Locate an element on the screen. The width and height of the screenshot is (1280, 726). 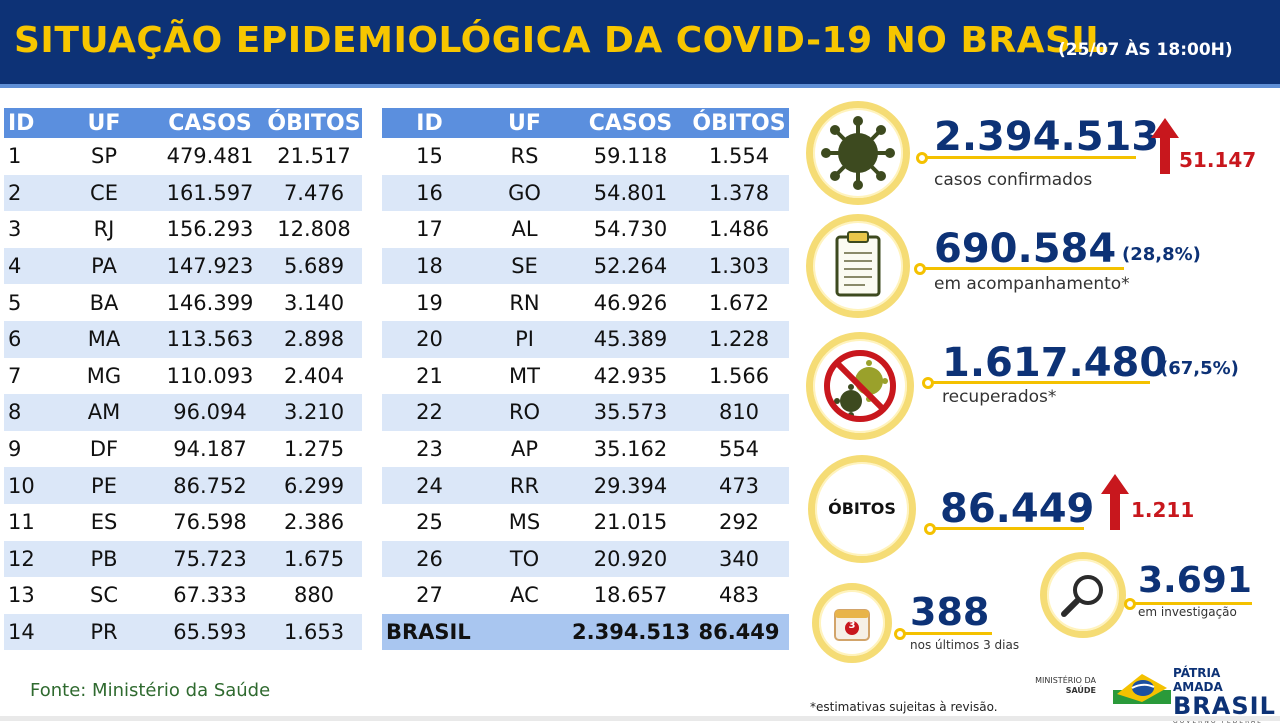
cell-uf: GO is located at coordinates (524, 193).